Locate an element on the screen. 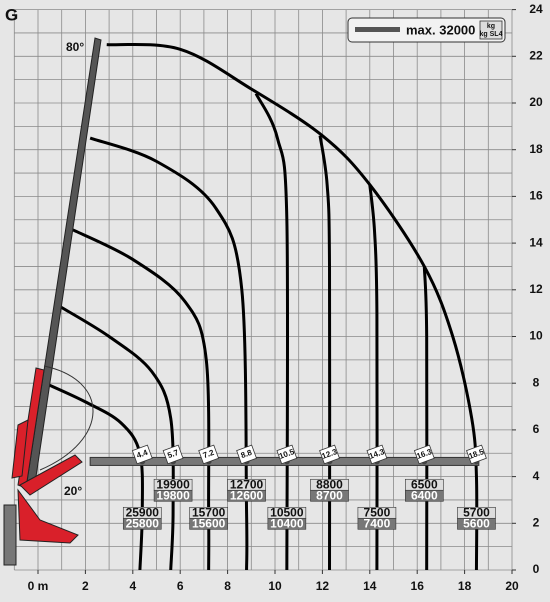  x-tick-label: 10 is located at coordinates (275, 586).